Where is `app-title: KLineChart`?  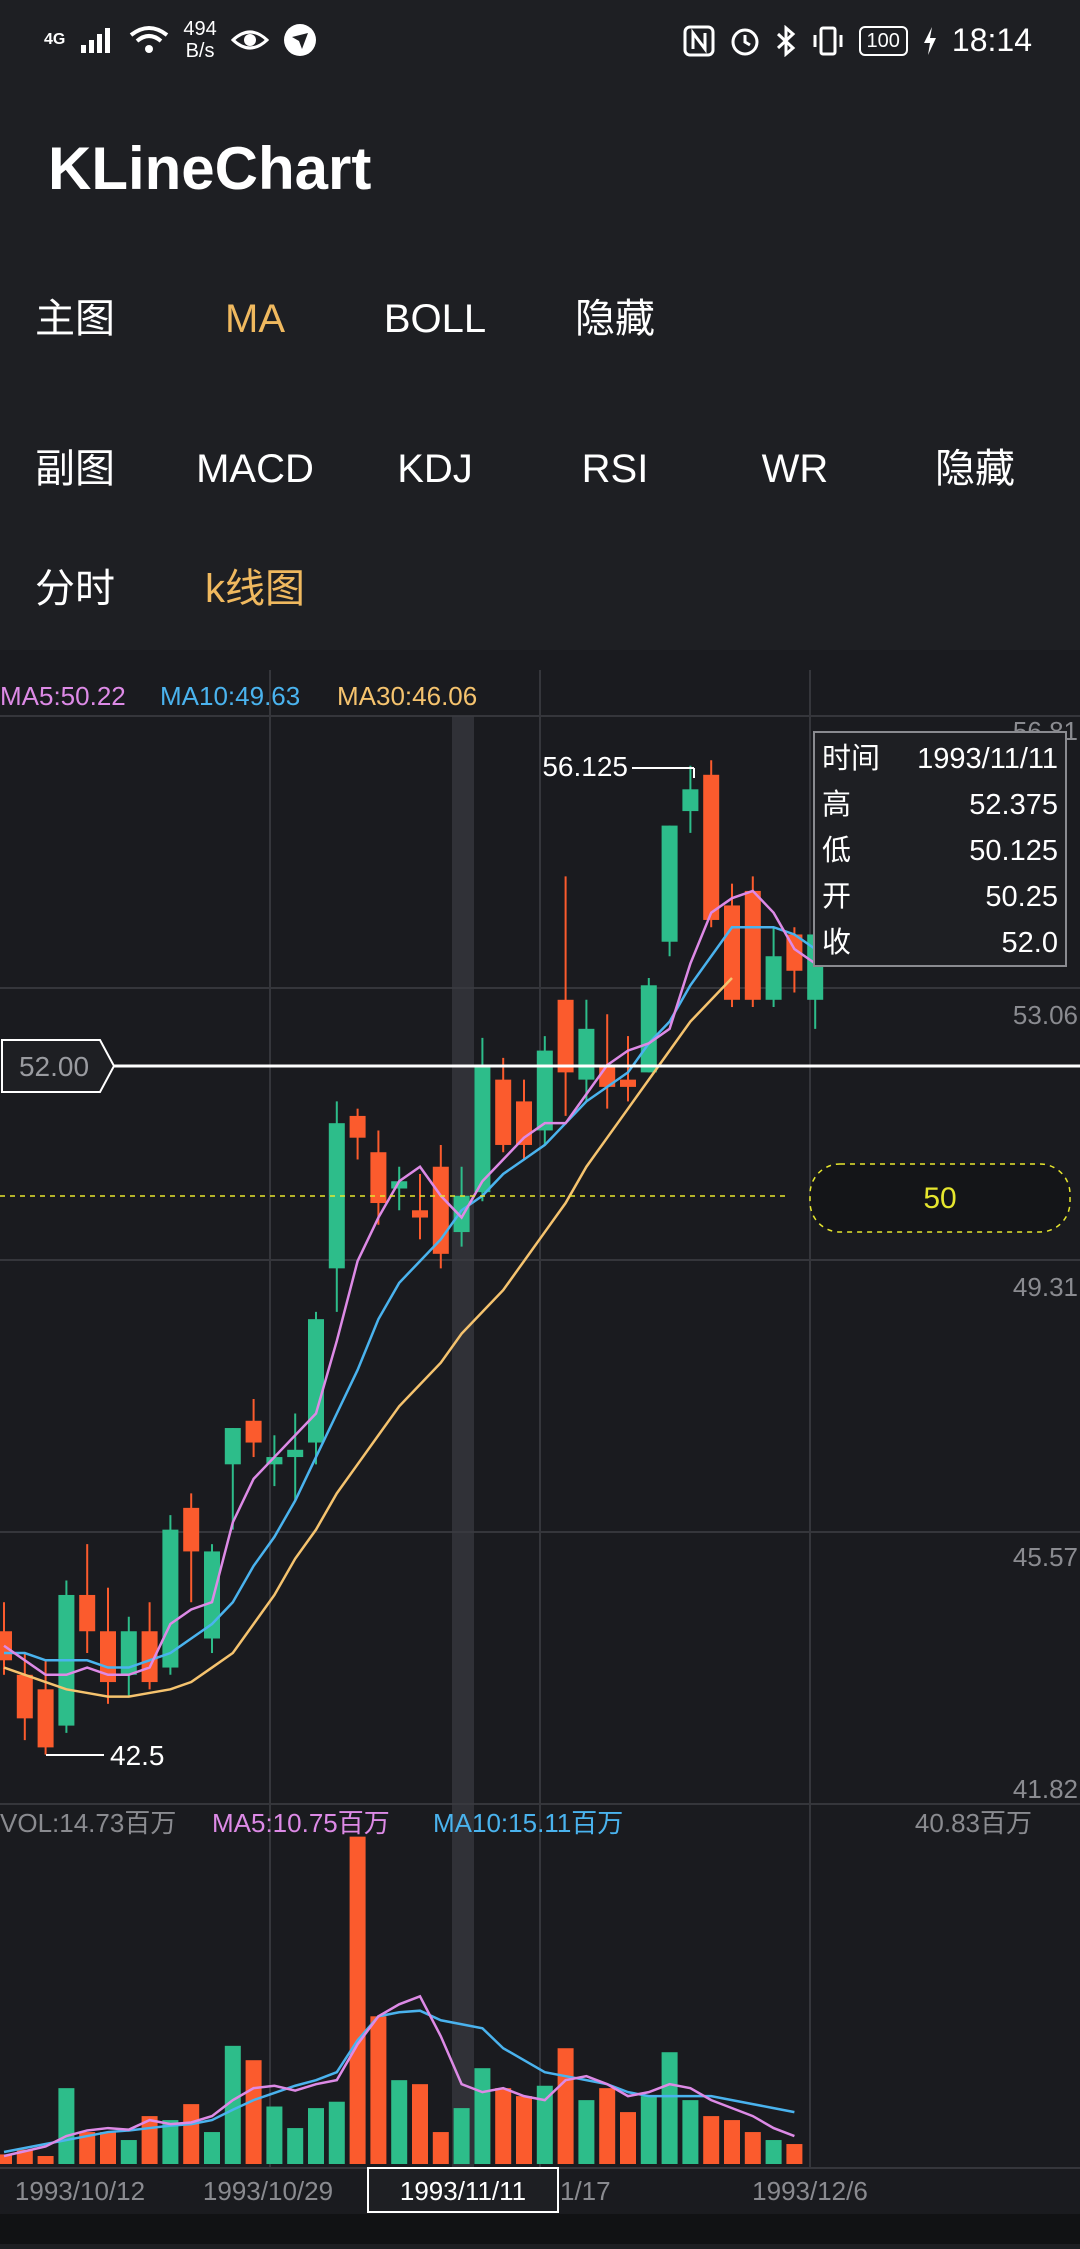 app-title: KLineChart is located at coordinates (210, 168).